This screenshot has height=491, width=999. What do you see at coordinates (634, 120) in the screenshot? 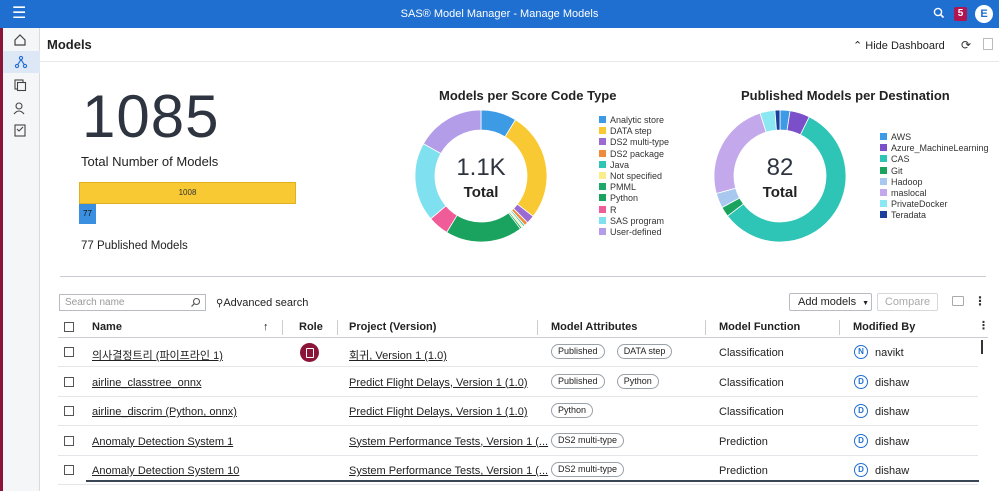
I see `legend-item: Analytic store` at bounding box center [634, 120].